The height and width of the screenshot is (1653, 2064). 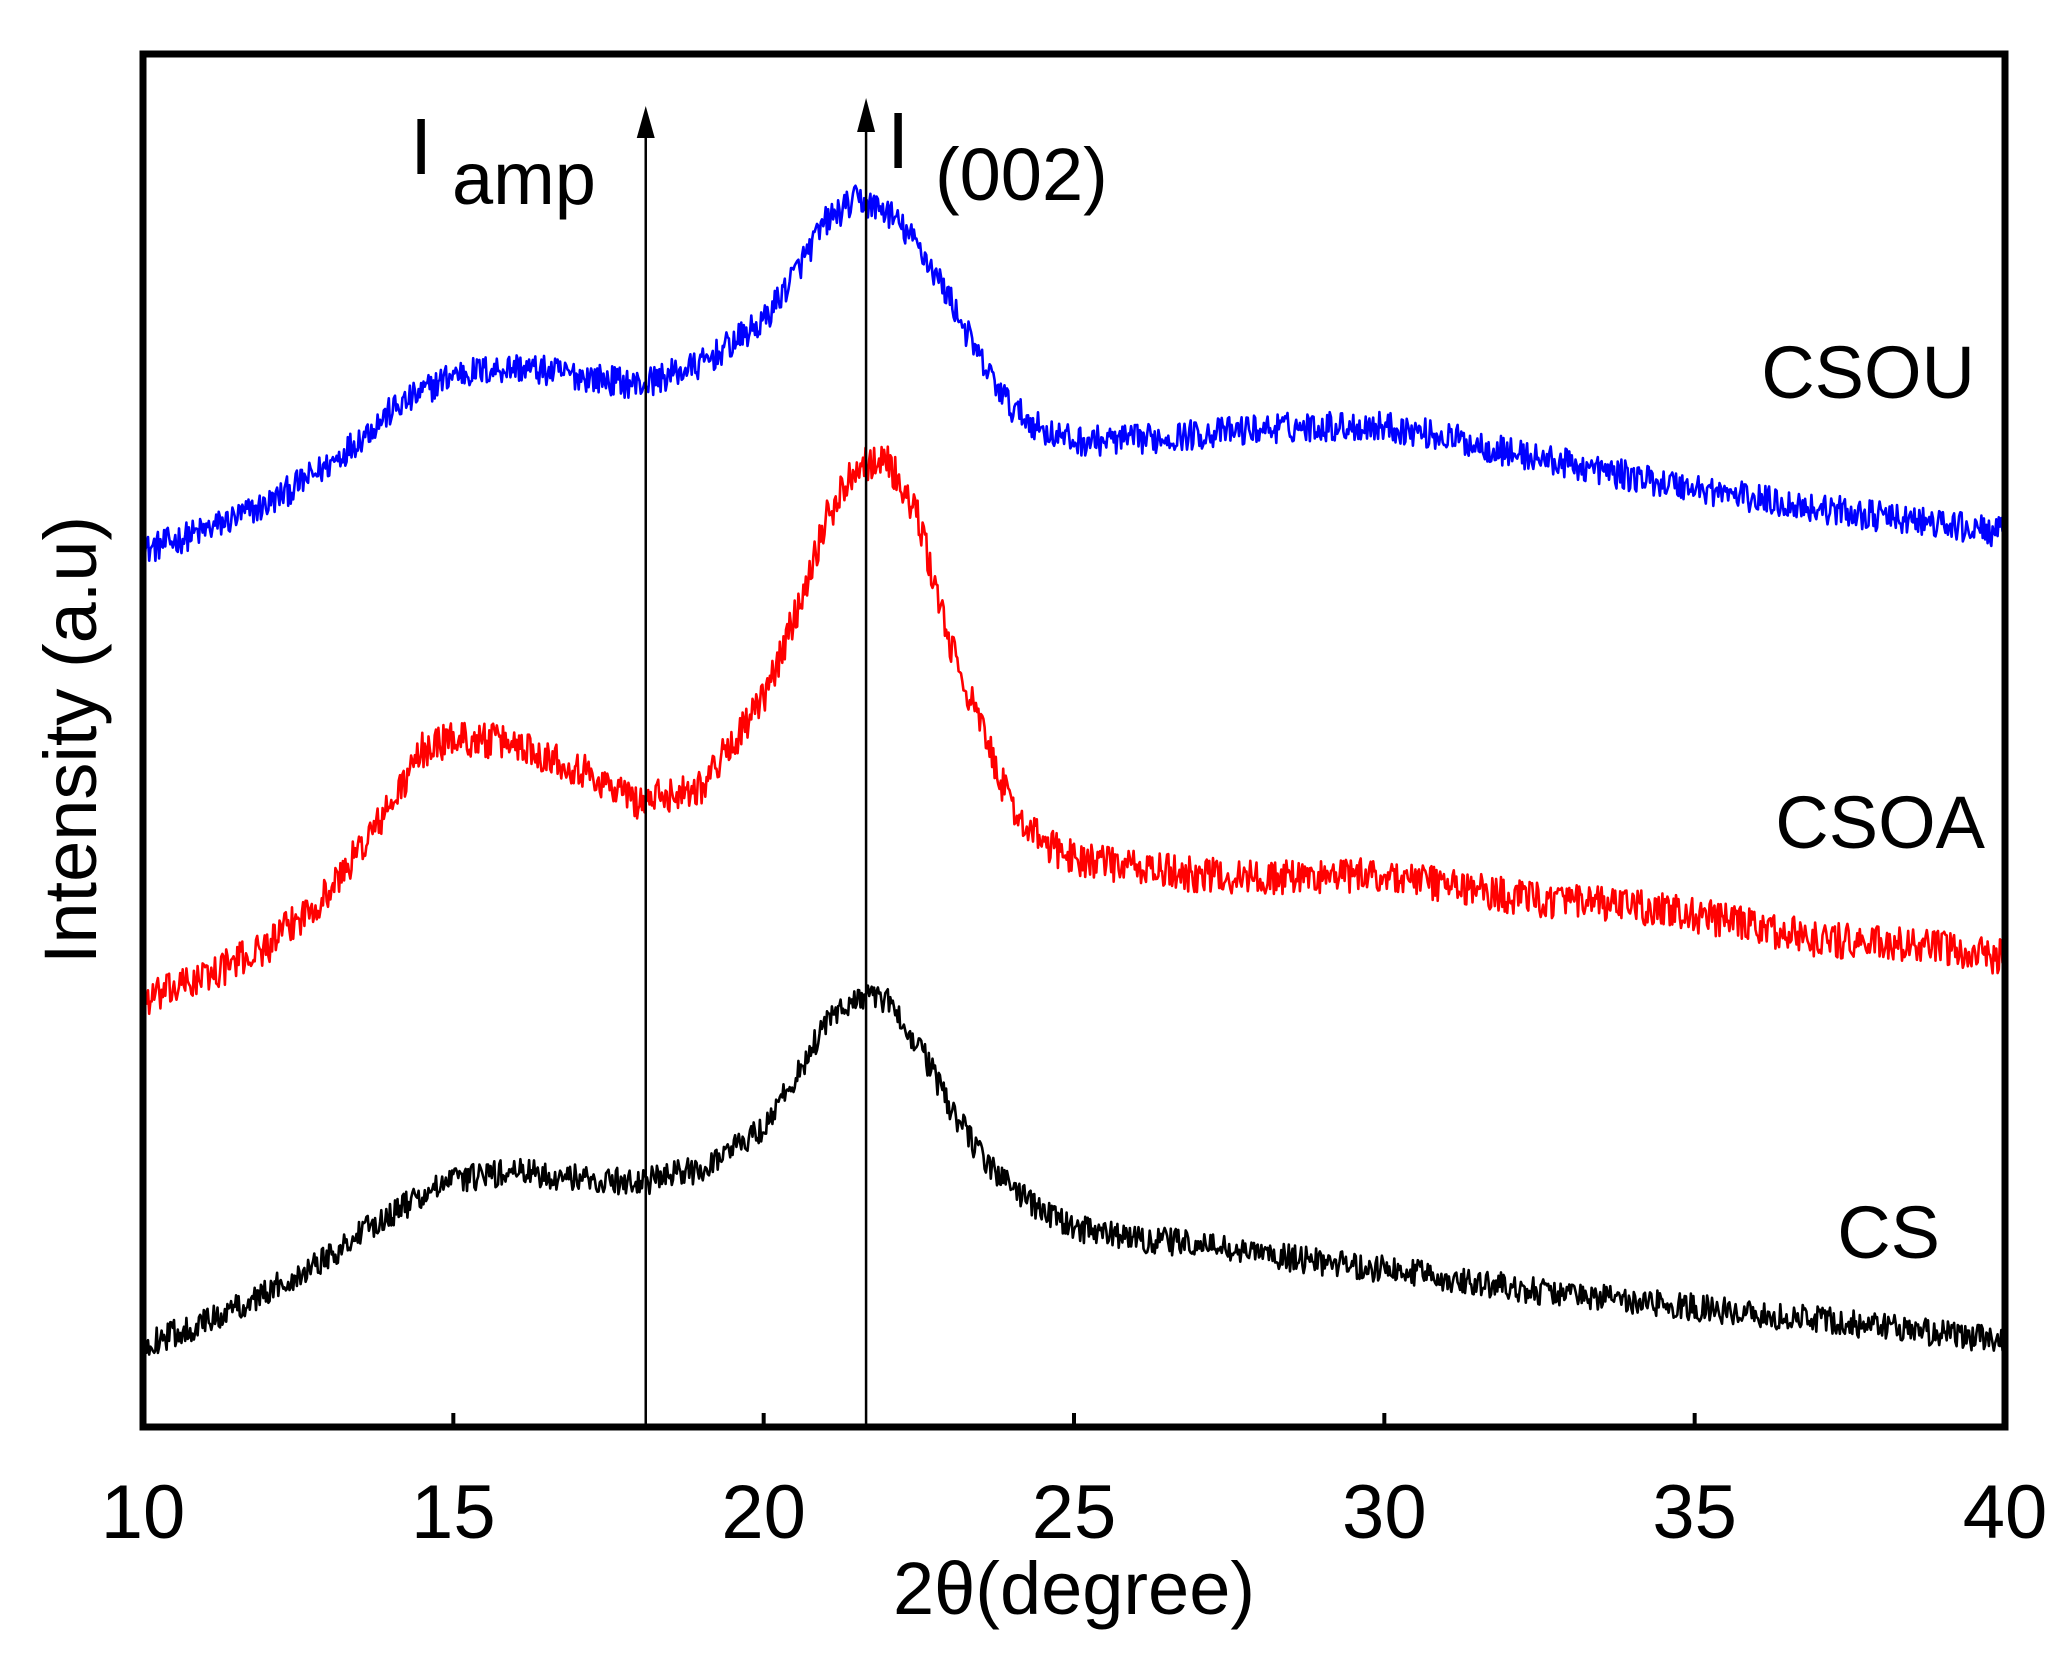 I want to click on series-label-csou: CSOU, so click(x=1868, y=372).